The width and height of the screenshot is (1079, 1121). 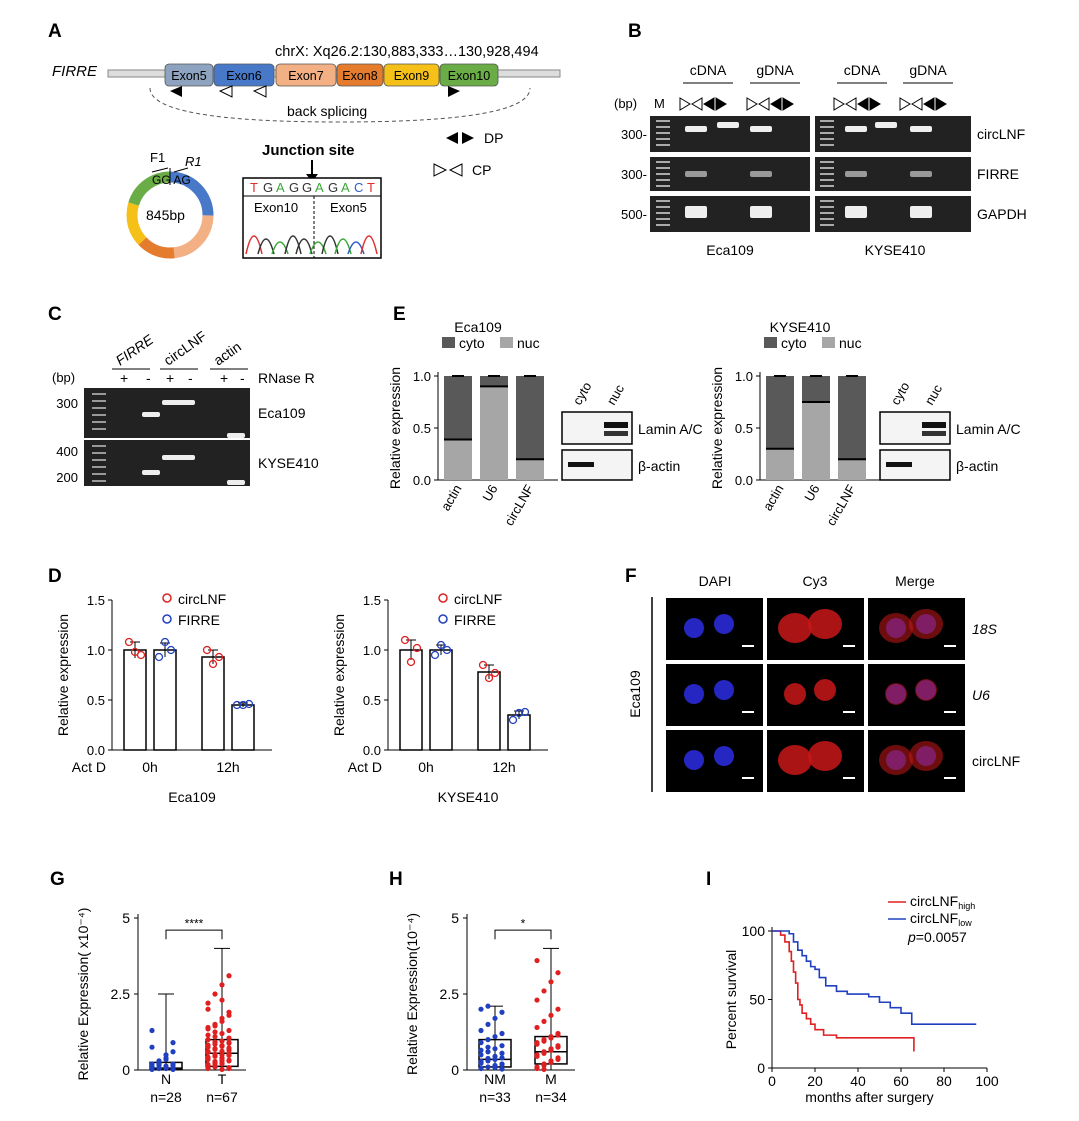 I want to click on exon-label: Exon5, so click(x=188, y=76).